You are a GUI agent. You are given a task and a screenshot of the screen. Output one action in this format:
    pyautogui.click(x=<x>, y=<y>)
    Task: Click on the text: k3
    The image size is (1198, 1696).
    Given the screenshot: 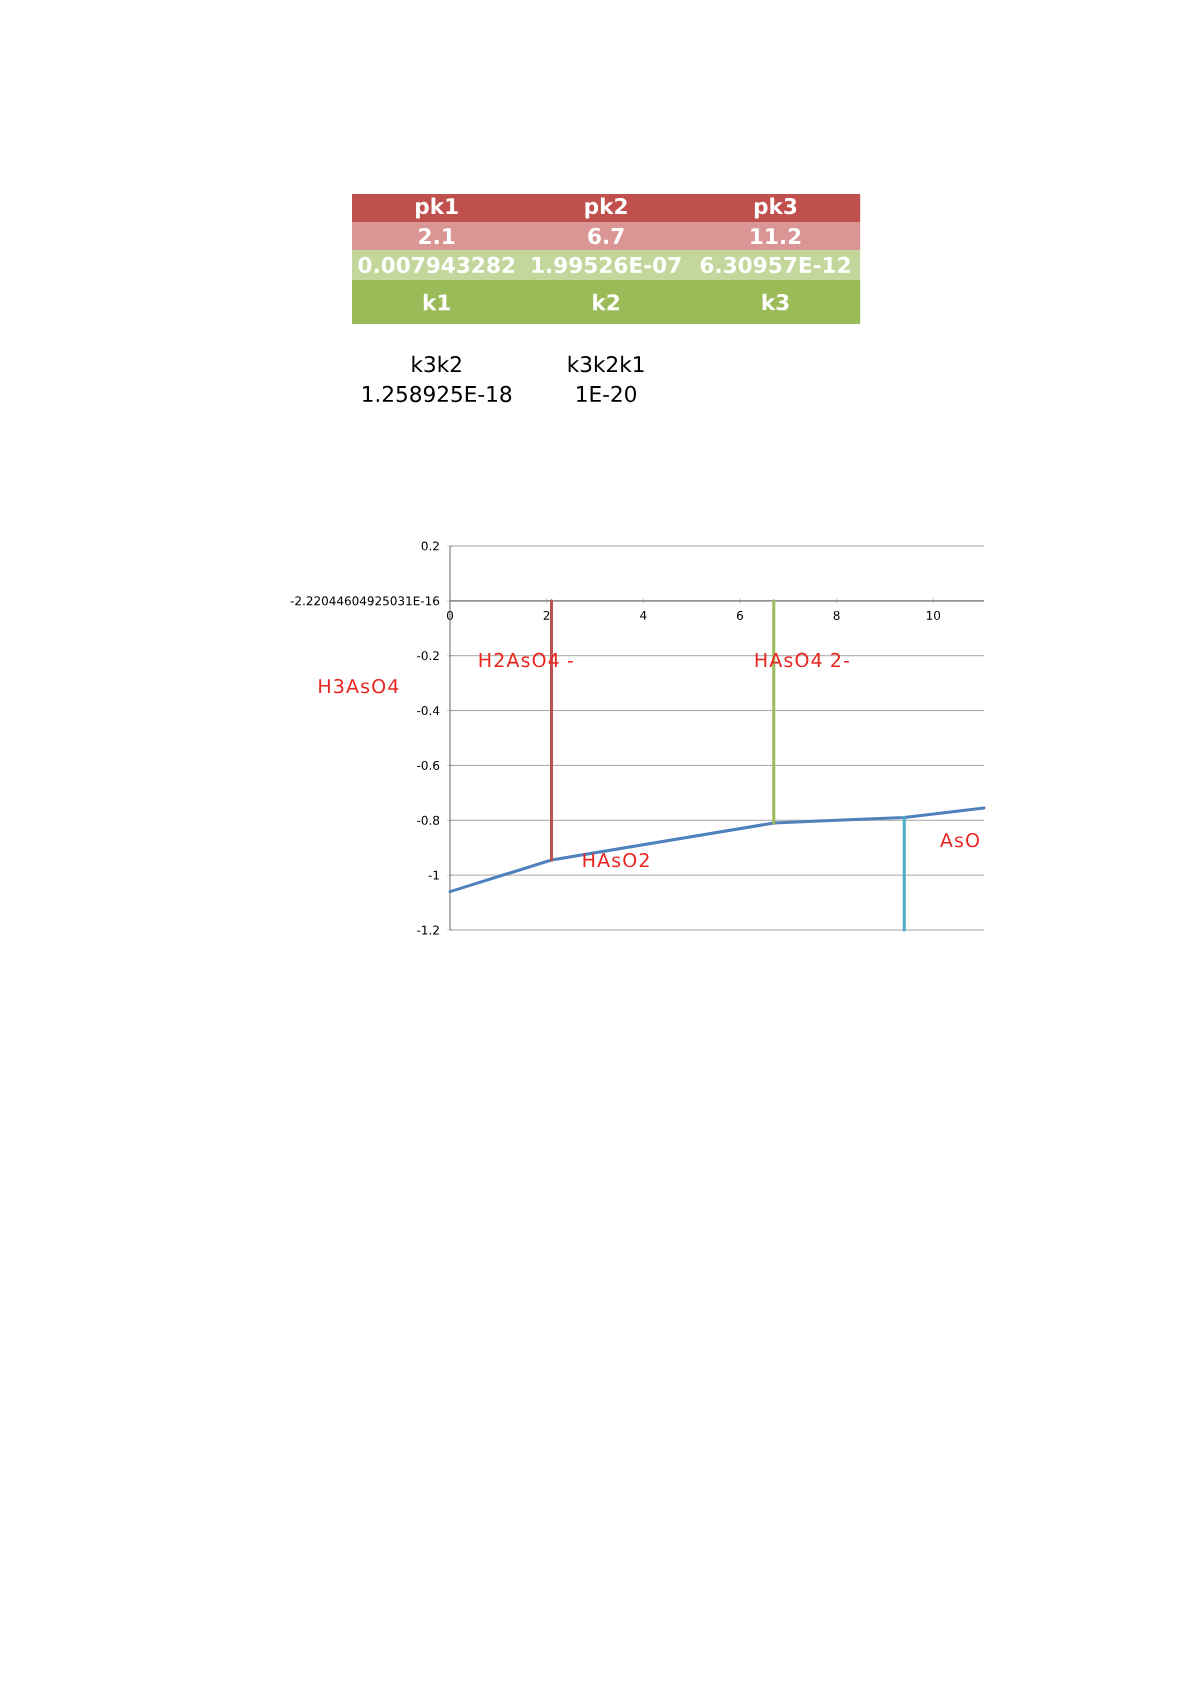 What is the action you would take?
    pyautogui.click(x=775, y=302)
    